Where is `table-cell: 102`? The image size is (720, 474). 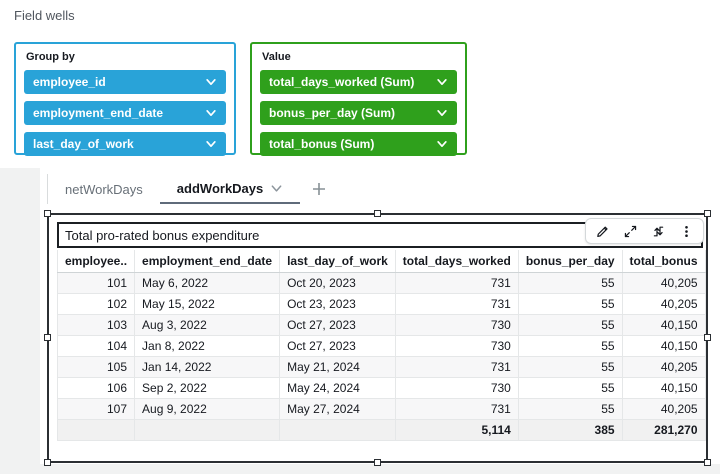
table-cell: 102 is located at coordinates (96, 304).